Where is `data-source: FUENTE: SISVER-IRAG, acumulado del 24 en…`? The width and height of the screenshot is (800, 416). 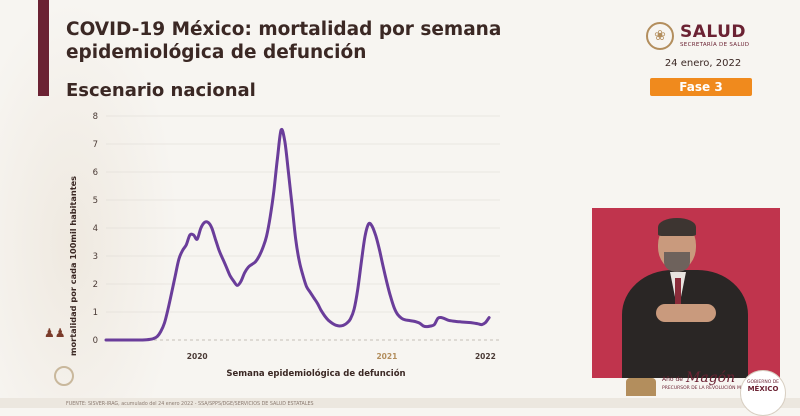
data-source: FUENTE: SISVER-IRAG, acumulado del 24 en… is located at coordinates (190, 404).